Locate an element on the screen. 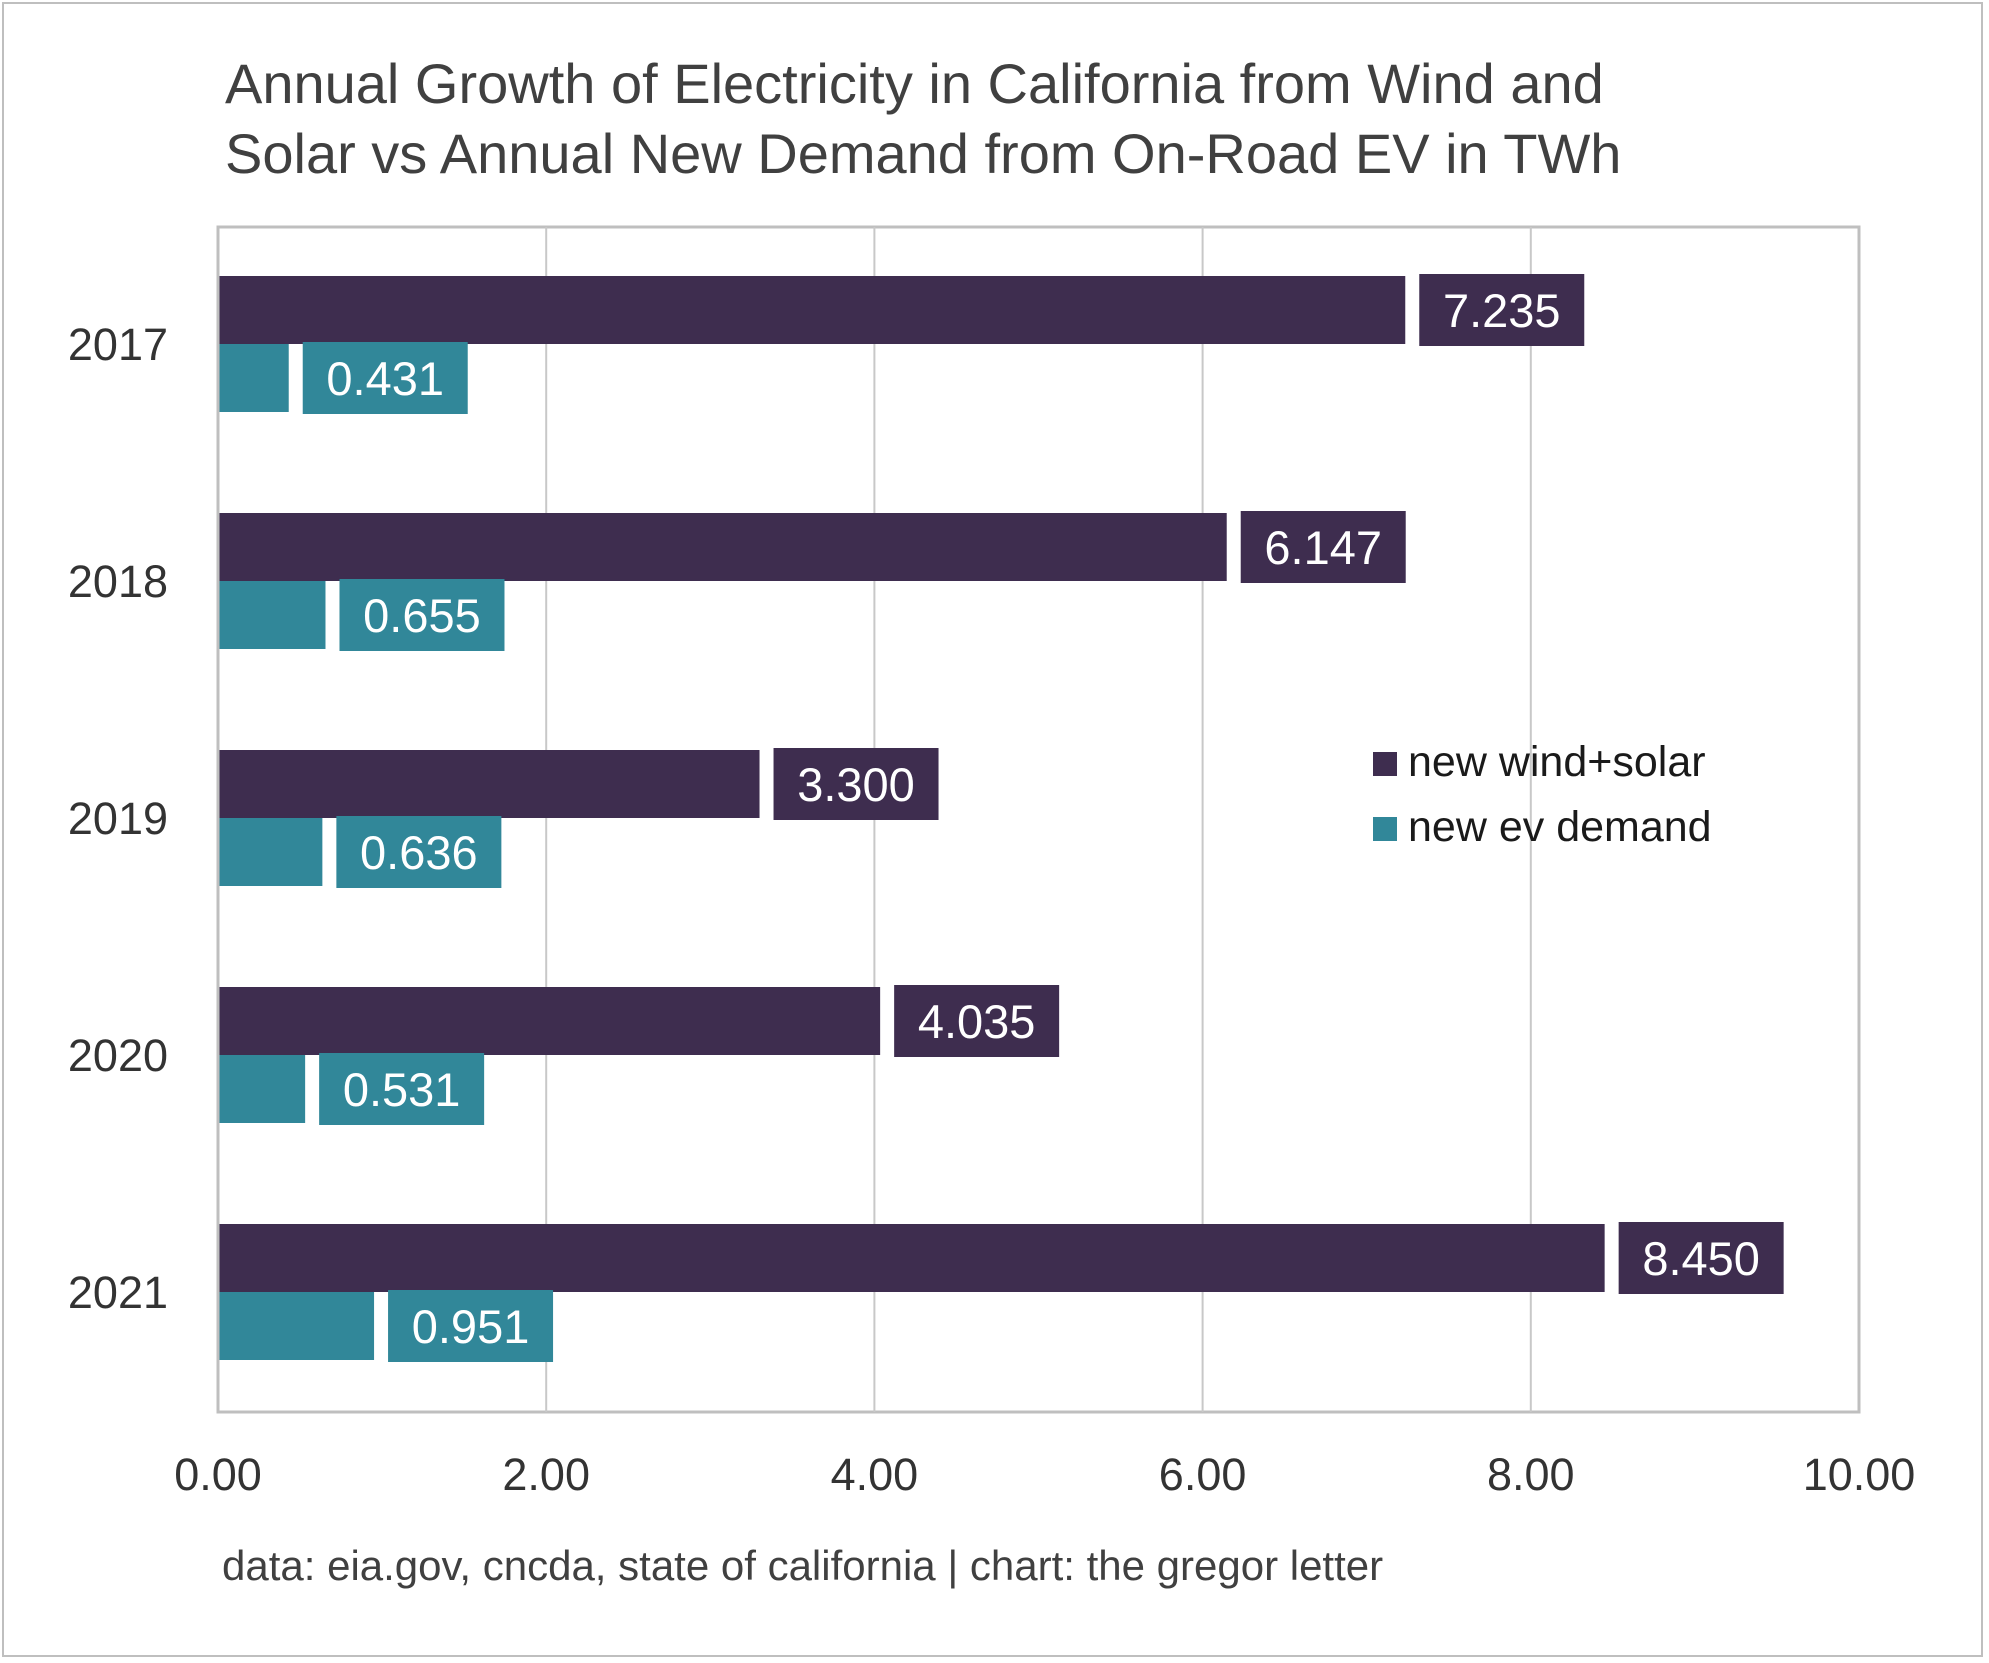  data-label: 4.035 is located at coordinates (977, 1021).